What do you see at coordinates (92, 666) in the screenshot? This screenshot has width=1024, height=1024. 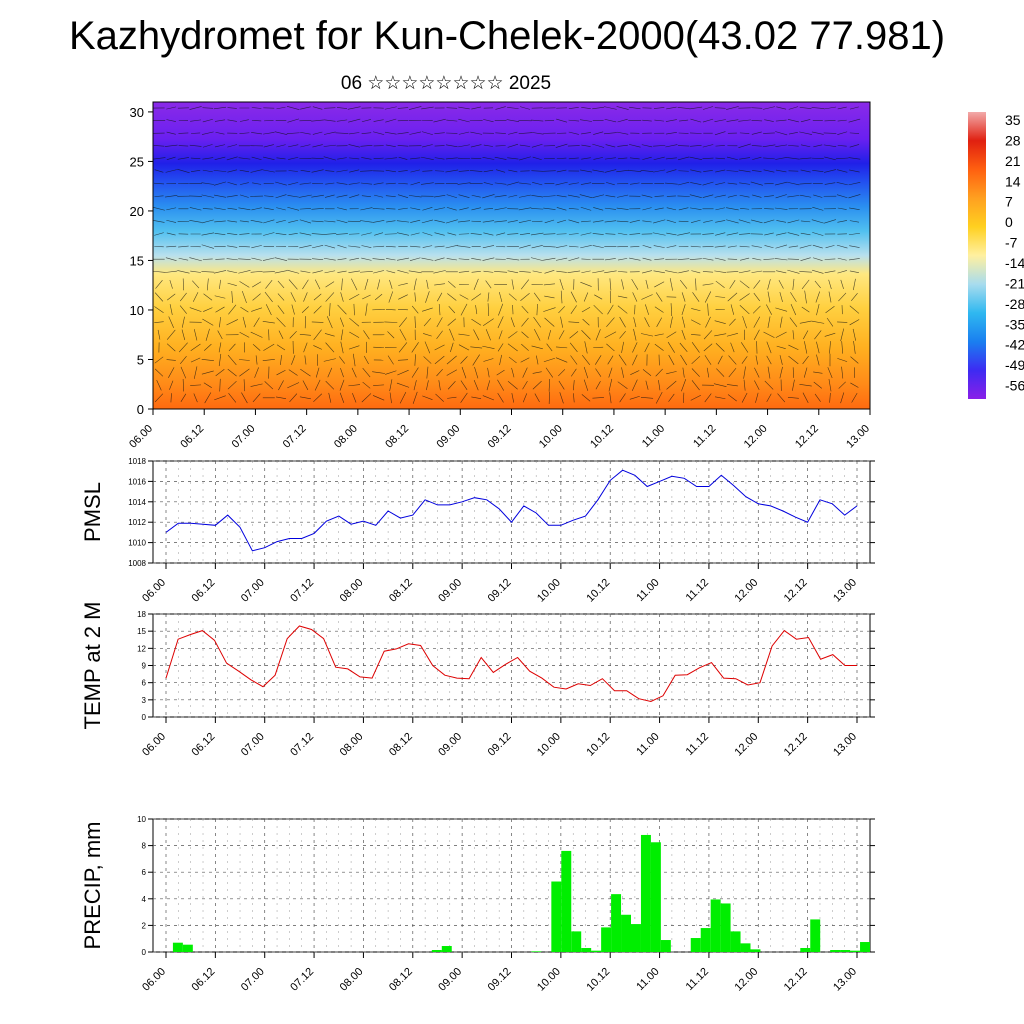 I see `temp-ylabel: TEMP at 2 M` at bounding box center [92, 666].